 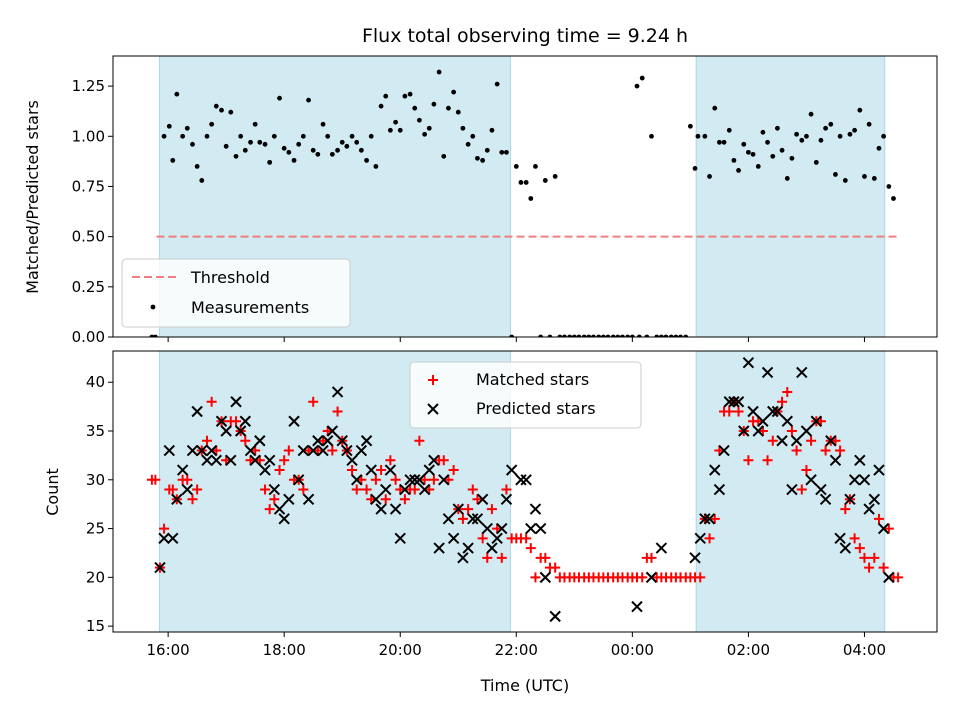 I want to click on bottom-x-tick-label: 04:00, so click(x=864, y=650).